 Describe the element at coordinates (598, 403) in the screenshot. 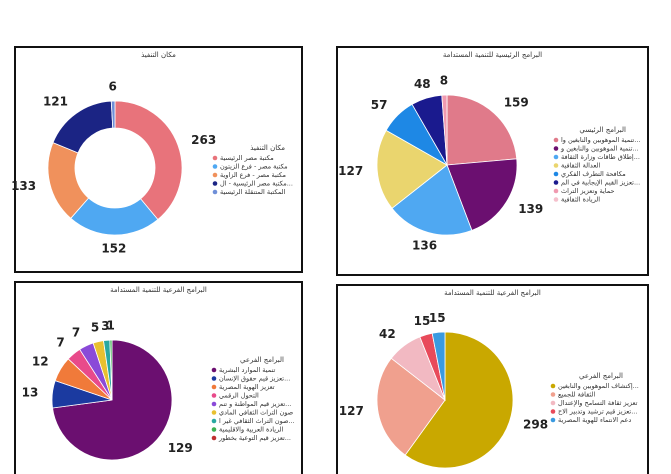

I see `legend-item: تعزيز ثقافة التسامح والإعتدال` at that location.